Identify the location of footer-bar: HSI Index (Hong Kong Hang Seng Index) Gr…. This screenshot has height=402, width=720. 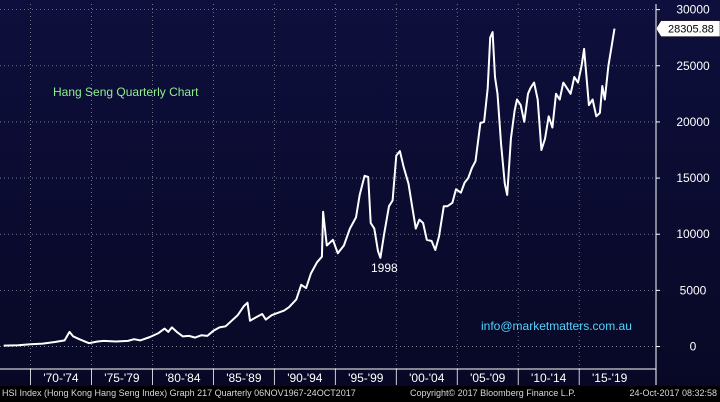
(360, 394).